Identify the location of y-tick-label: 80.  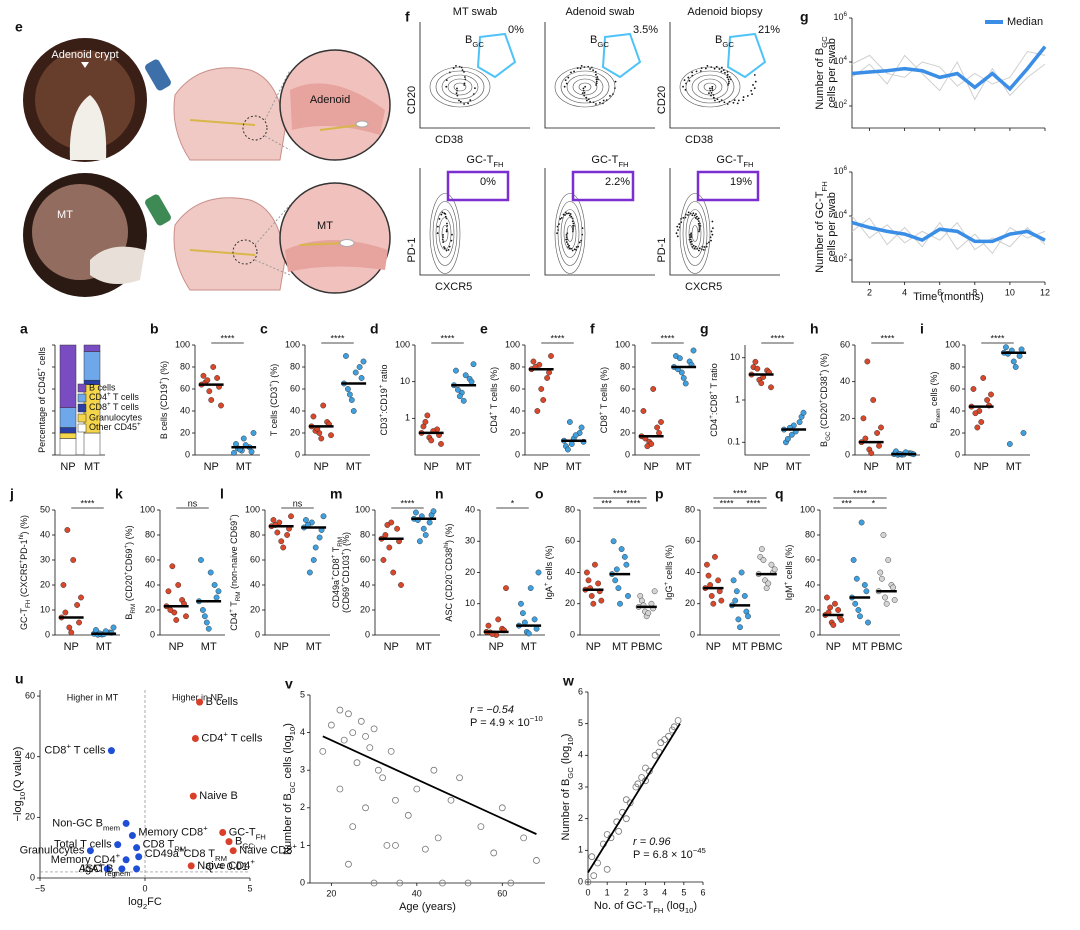
(625, 366).